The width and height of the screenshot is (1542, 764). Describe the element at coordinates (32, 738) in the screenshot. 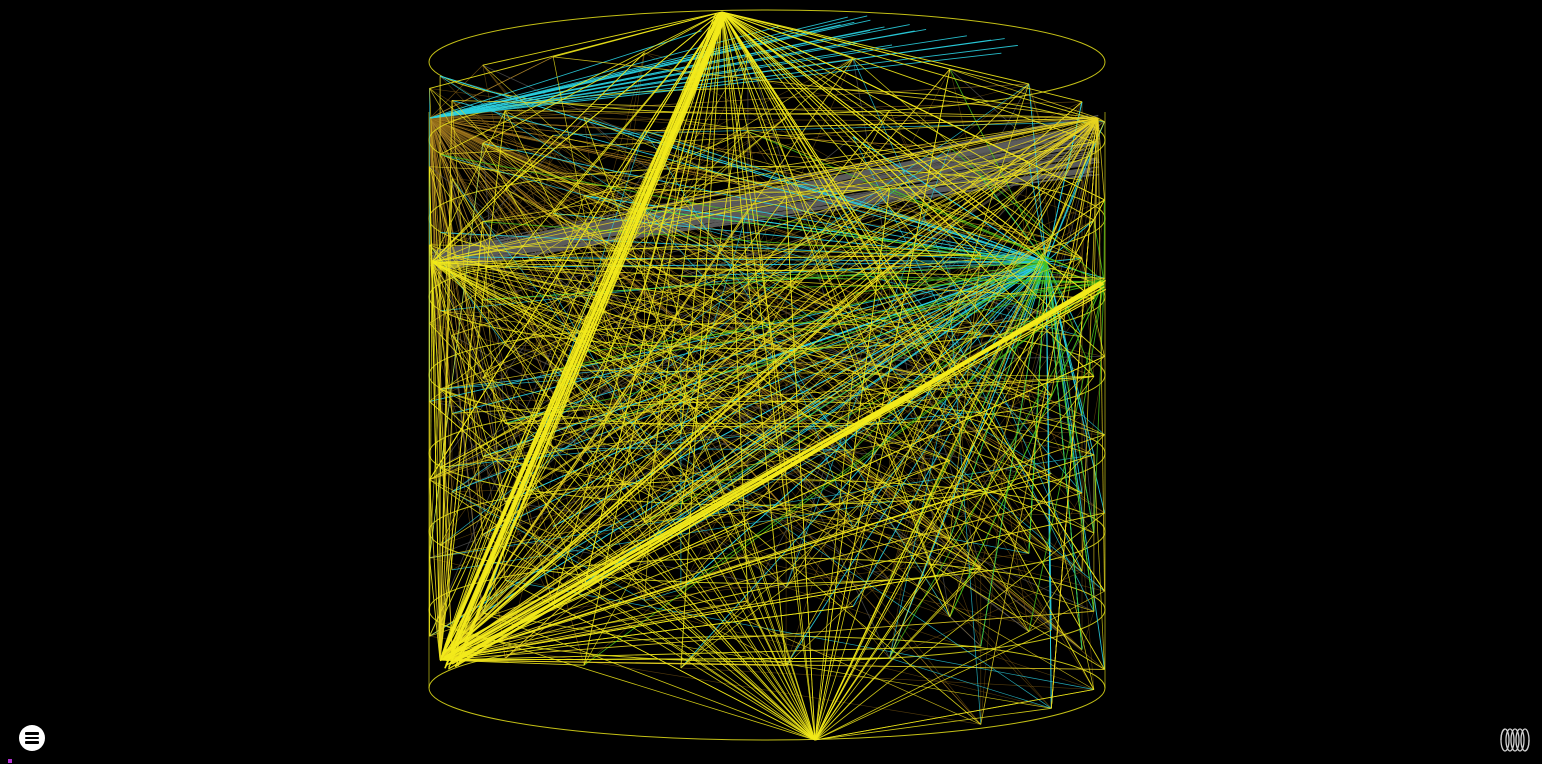

I see `menu-button` at that location.